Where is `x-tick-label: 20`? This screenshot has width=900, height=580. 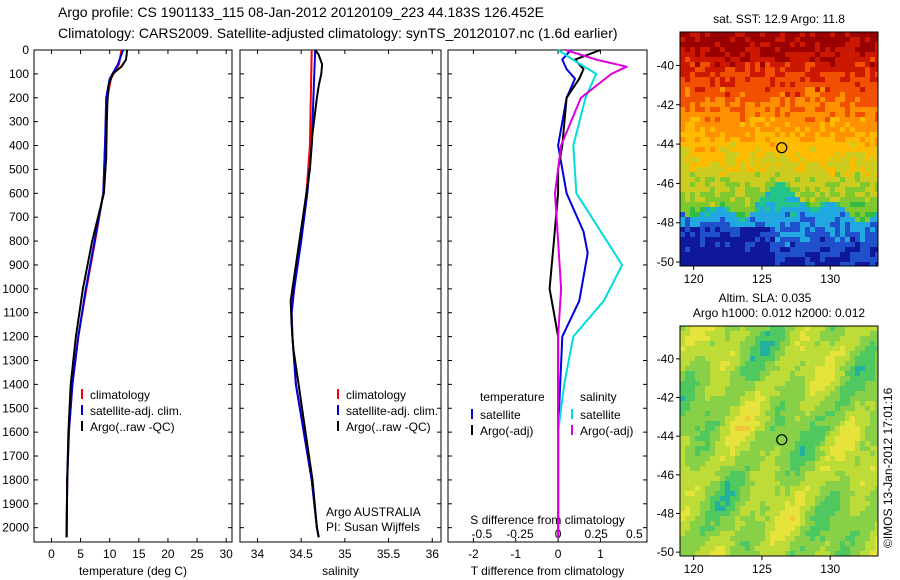 x-tick-label: 20 is located at coordinates (168, 554).